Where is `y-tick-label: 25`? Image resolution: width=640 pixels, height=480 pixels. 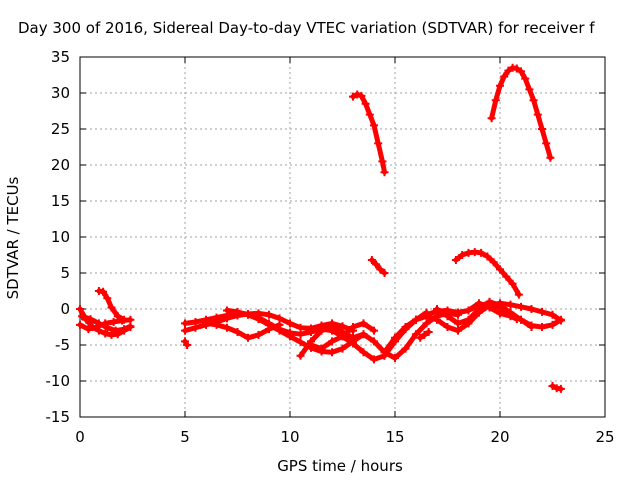
y-tick-label: 25 is located at coordinates (60, 129).